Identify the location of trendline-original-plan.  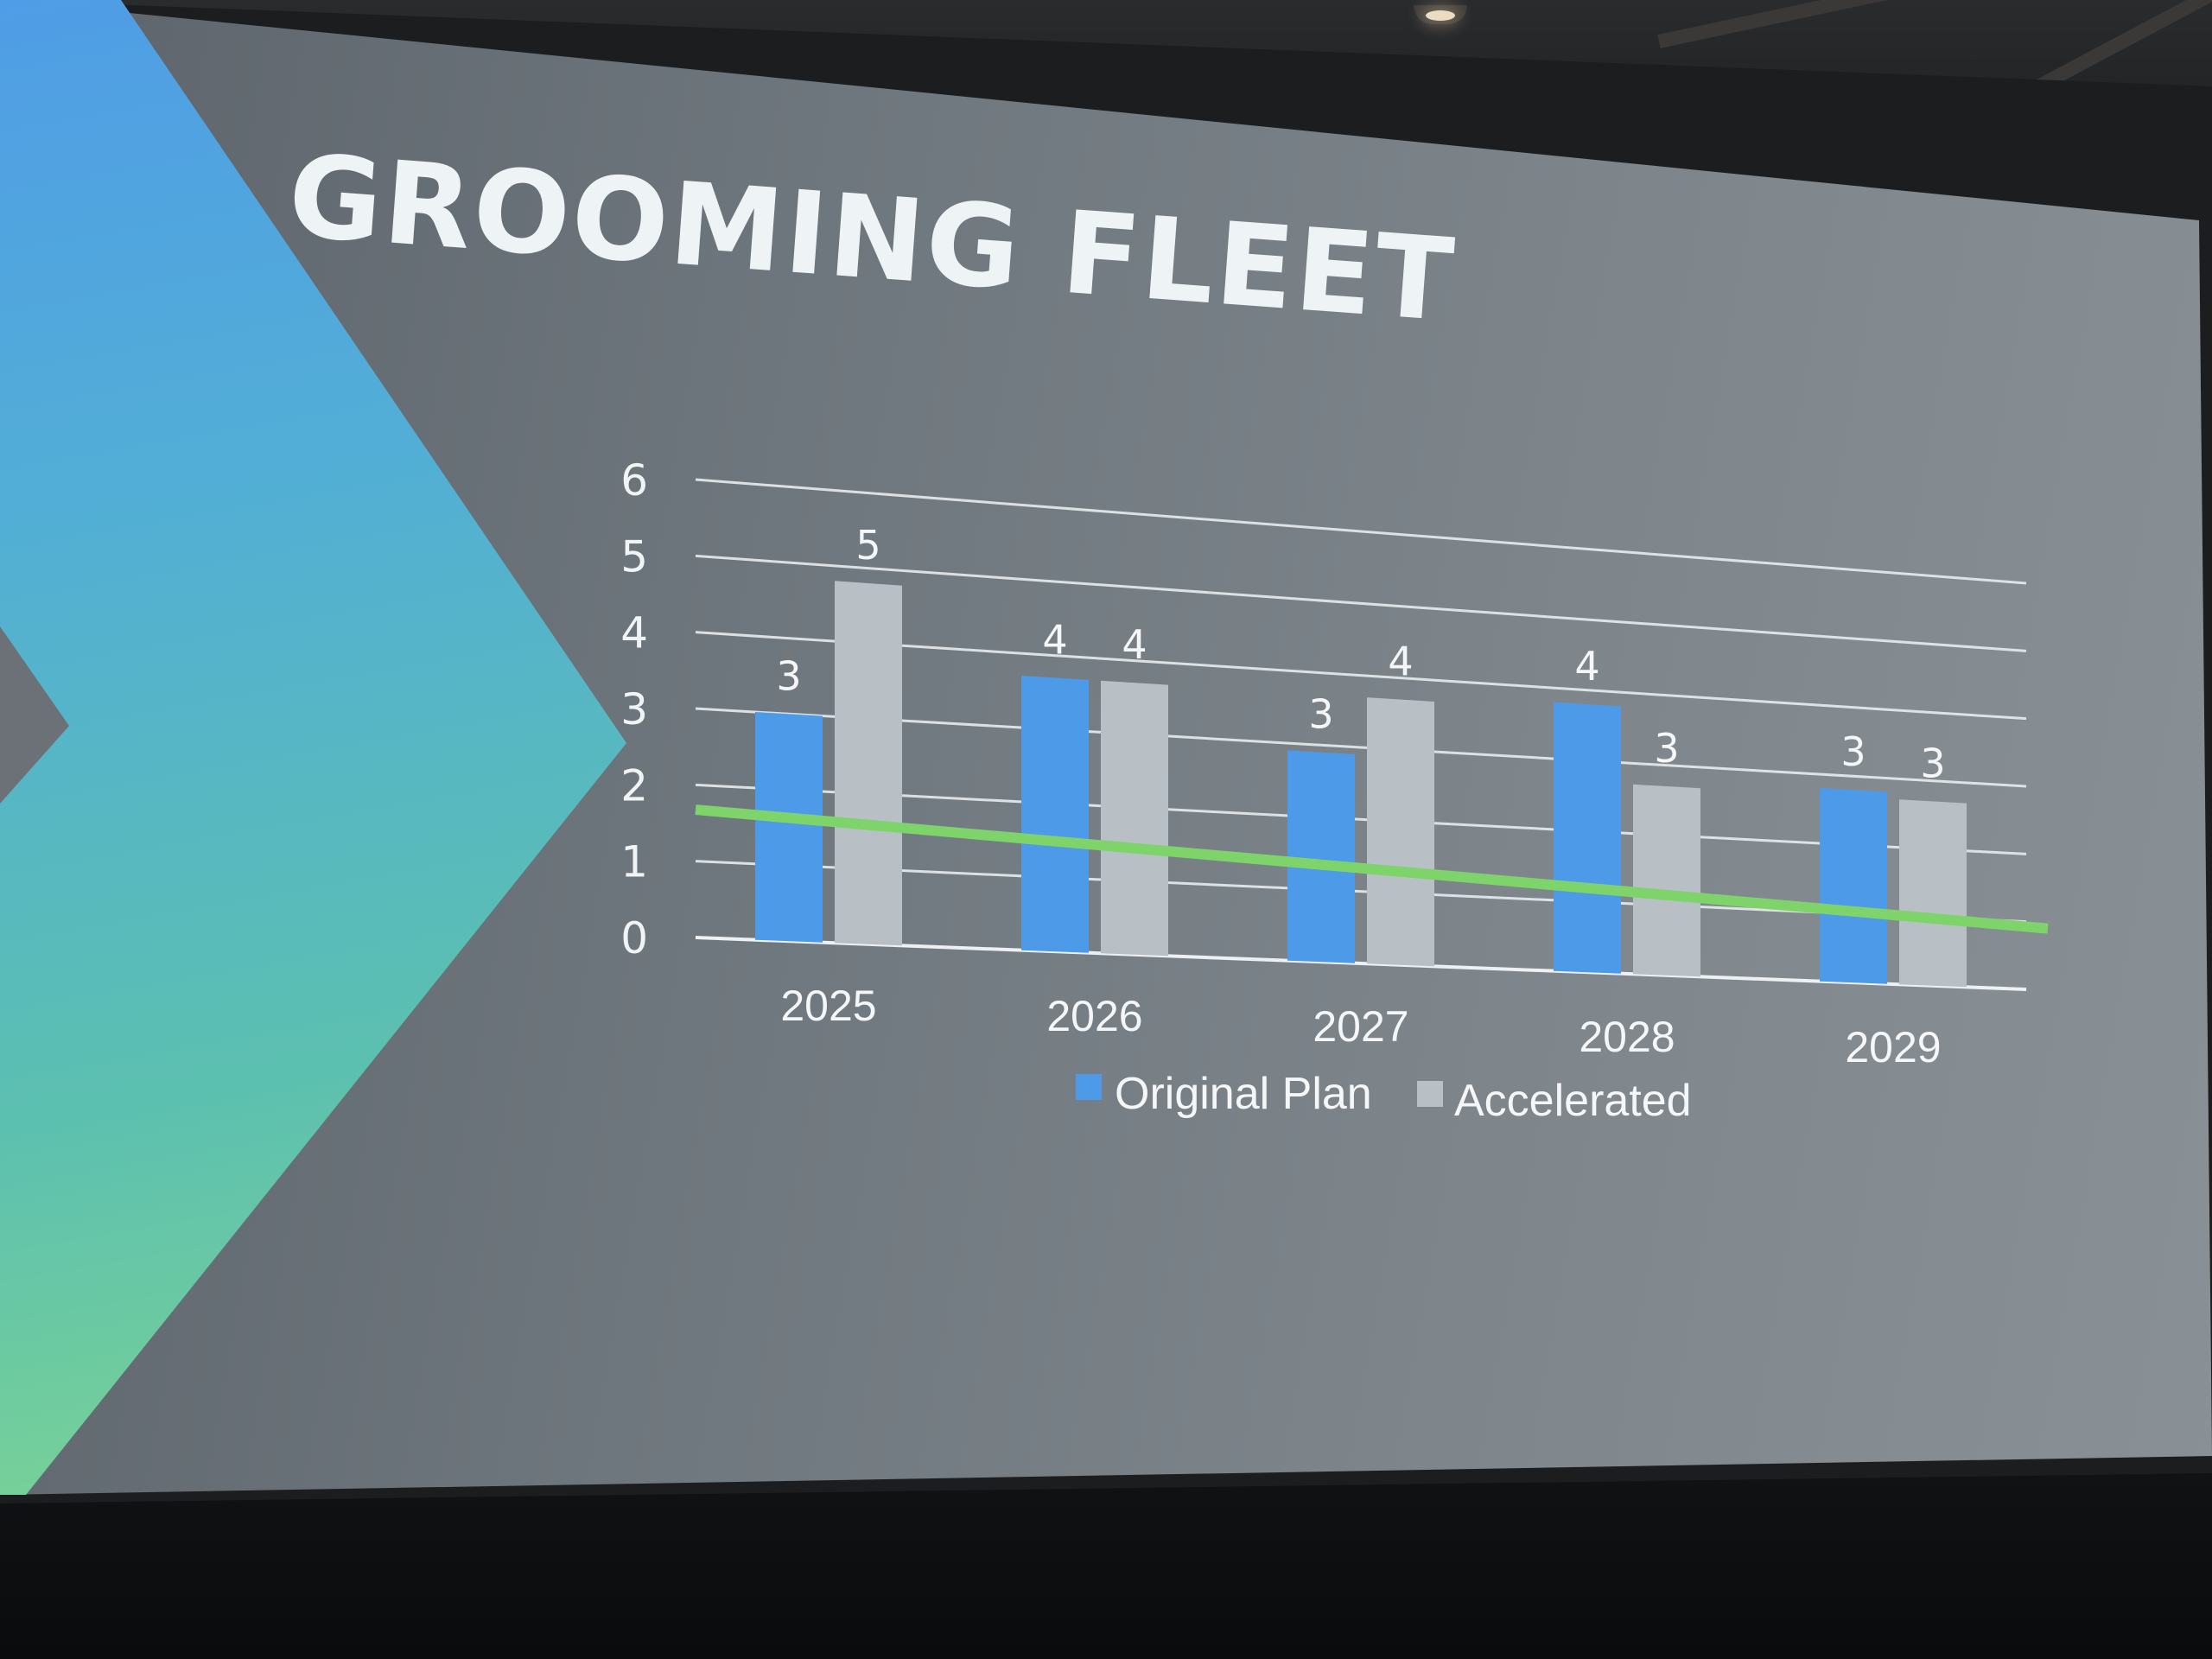
(1372, 869).